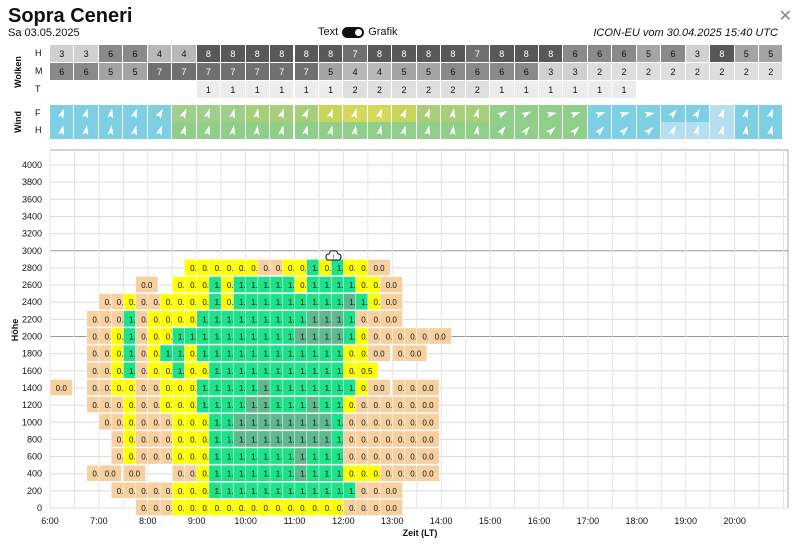  What do you see at coordinates (685, 521) in the screenshot?
I see `x-tick-label: 19:00` at bounding box center [685, 521].